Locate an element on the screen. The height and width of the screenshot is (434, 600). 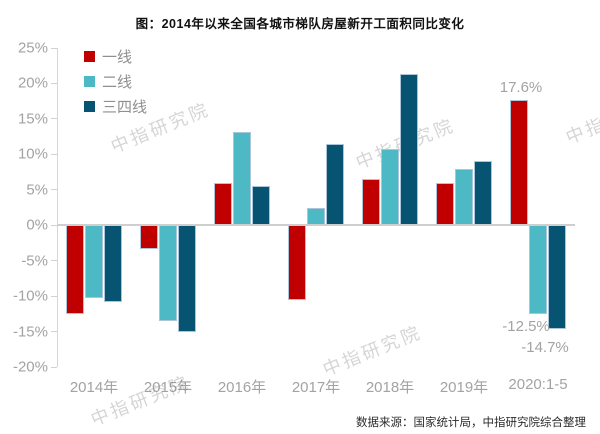
data-source-note: 数据来源：国家统计局，中指研究院综合整理 is located at coordinates (471, 423).